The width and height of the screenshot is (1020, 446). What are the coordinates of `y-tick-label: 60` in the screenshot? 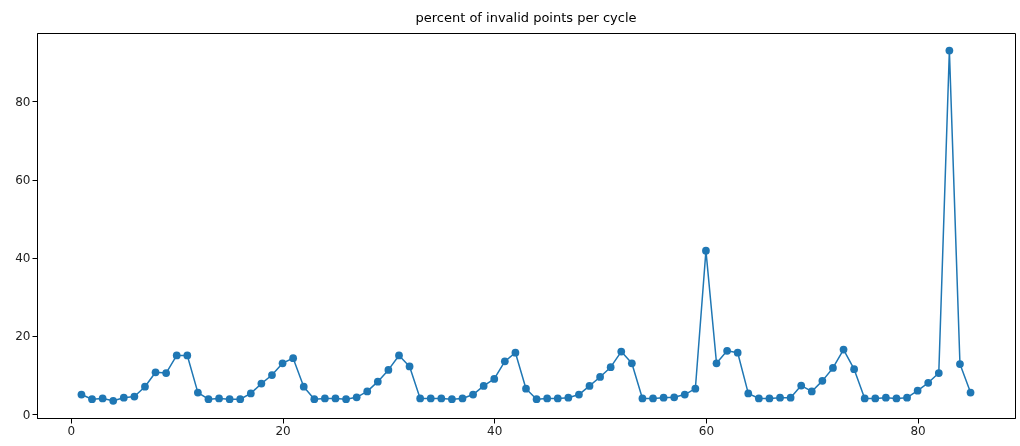 It's located at (23, 180).